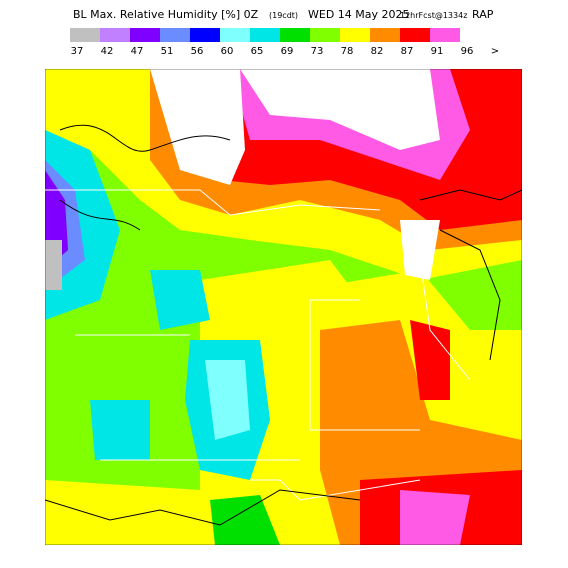 This screenshot has height=568, width=568. What do you see at coordinates (77, 51) in the screenshot?
I see `legend-label: 37` at bounding box center [77, 51].